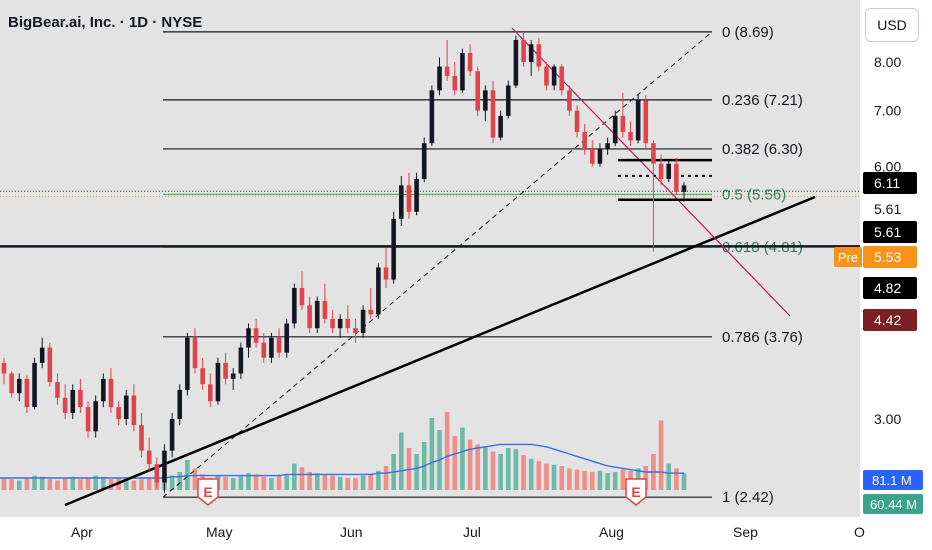 The image size is (932, 550). What do you see at coordinates (466, 533) in the screenshot?
I see `time-axis-background` at bounding box center [466, 533].